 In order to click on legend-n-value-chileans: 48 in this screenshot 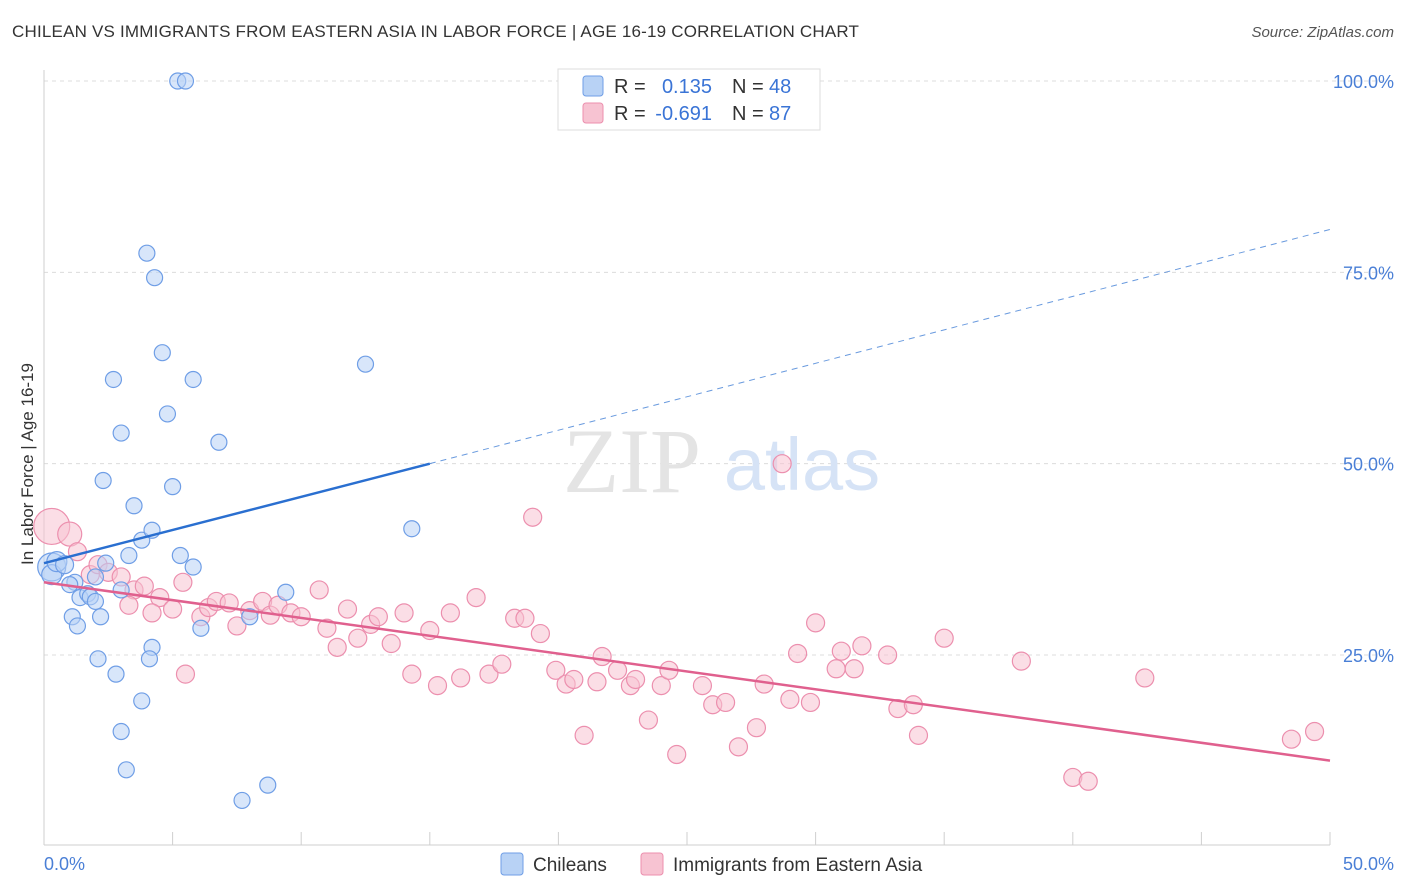, I will do `click(780, 87)`.